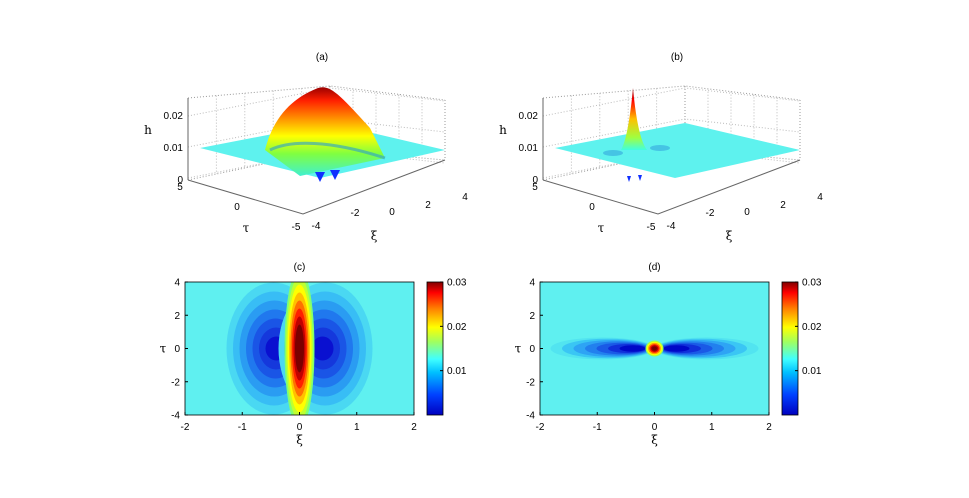 This screenshot has height=498, width=969. I want to click on panel-title: (a), so click(322, 57).